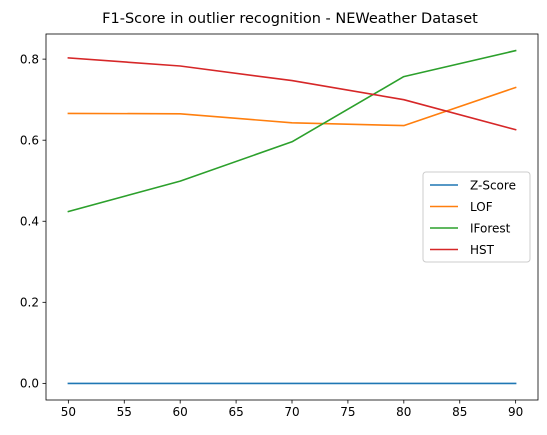 The image size is (547, 435). I want to click on legend-label: IForest, so click(490, 228).